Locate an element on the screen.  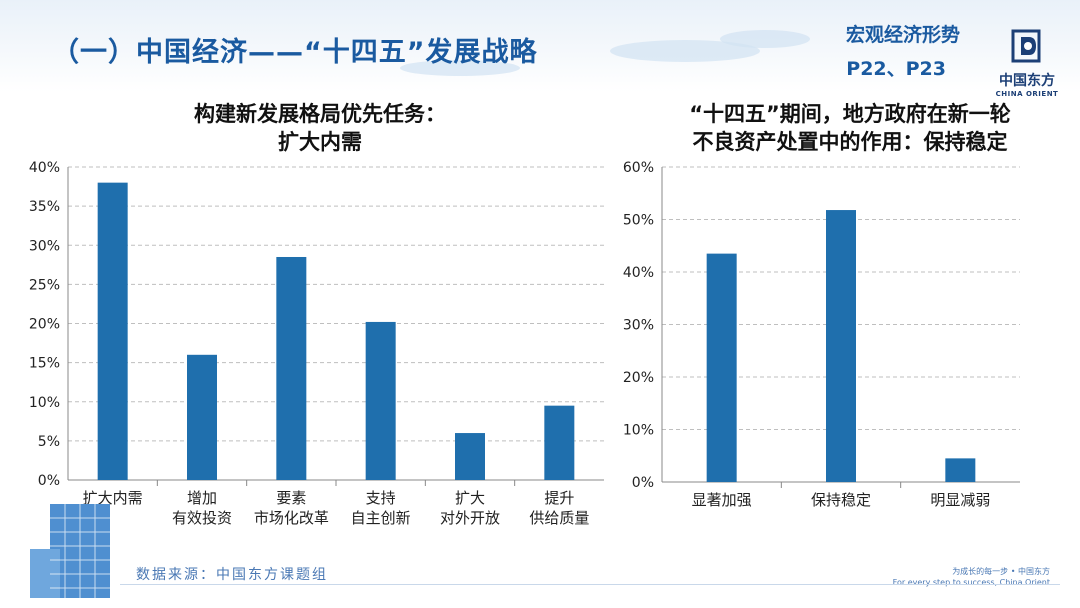
y-tick-label: 35% is located at coordinates (44, 207).